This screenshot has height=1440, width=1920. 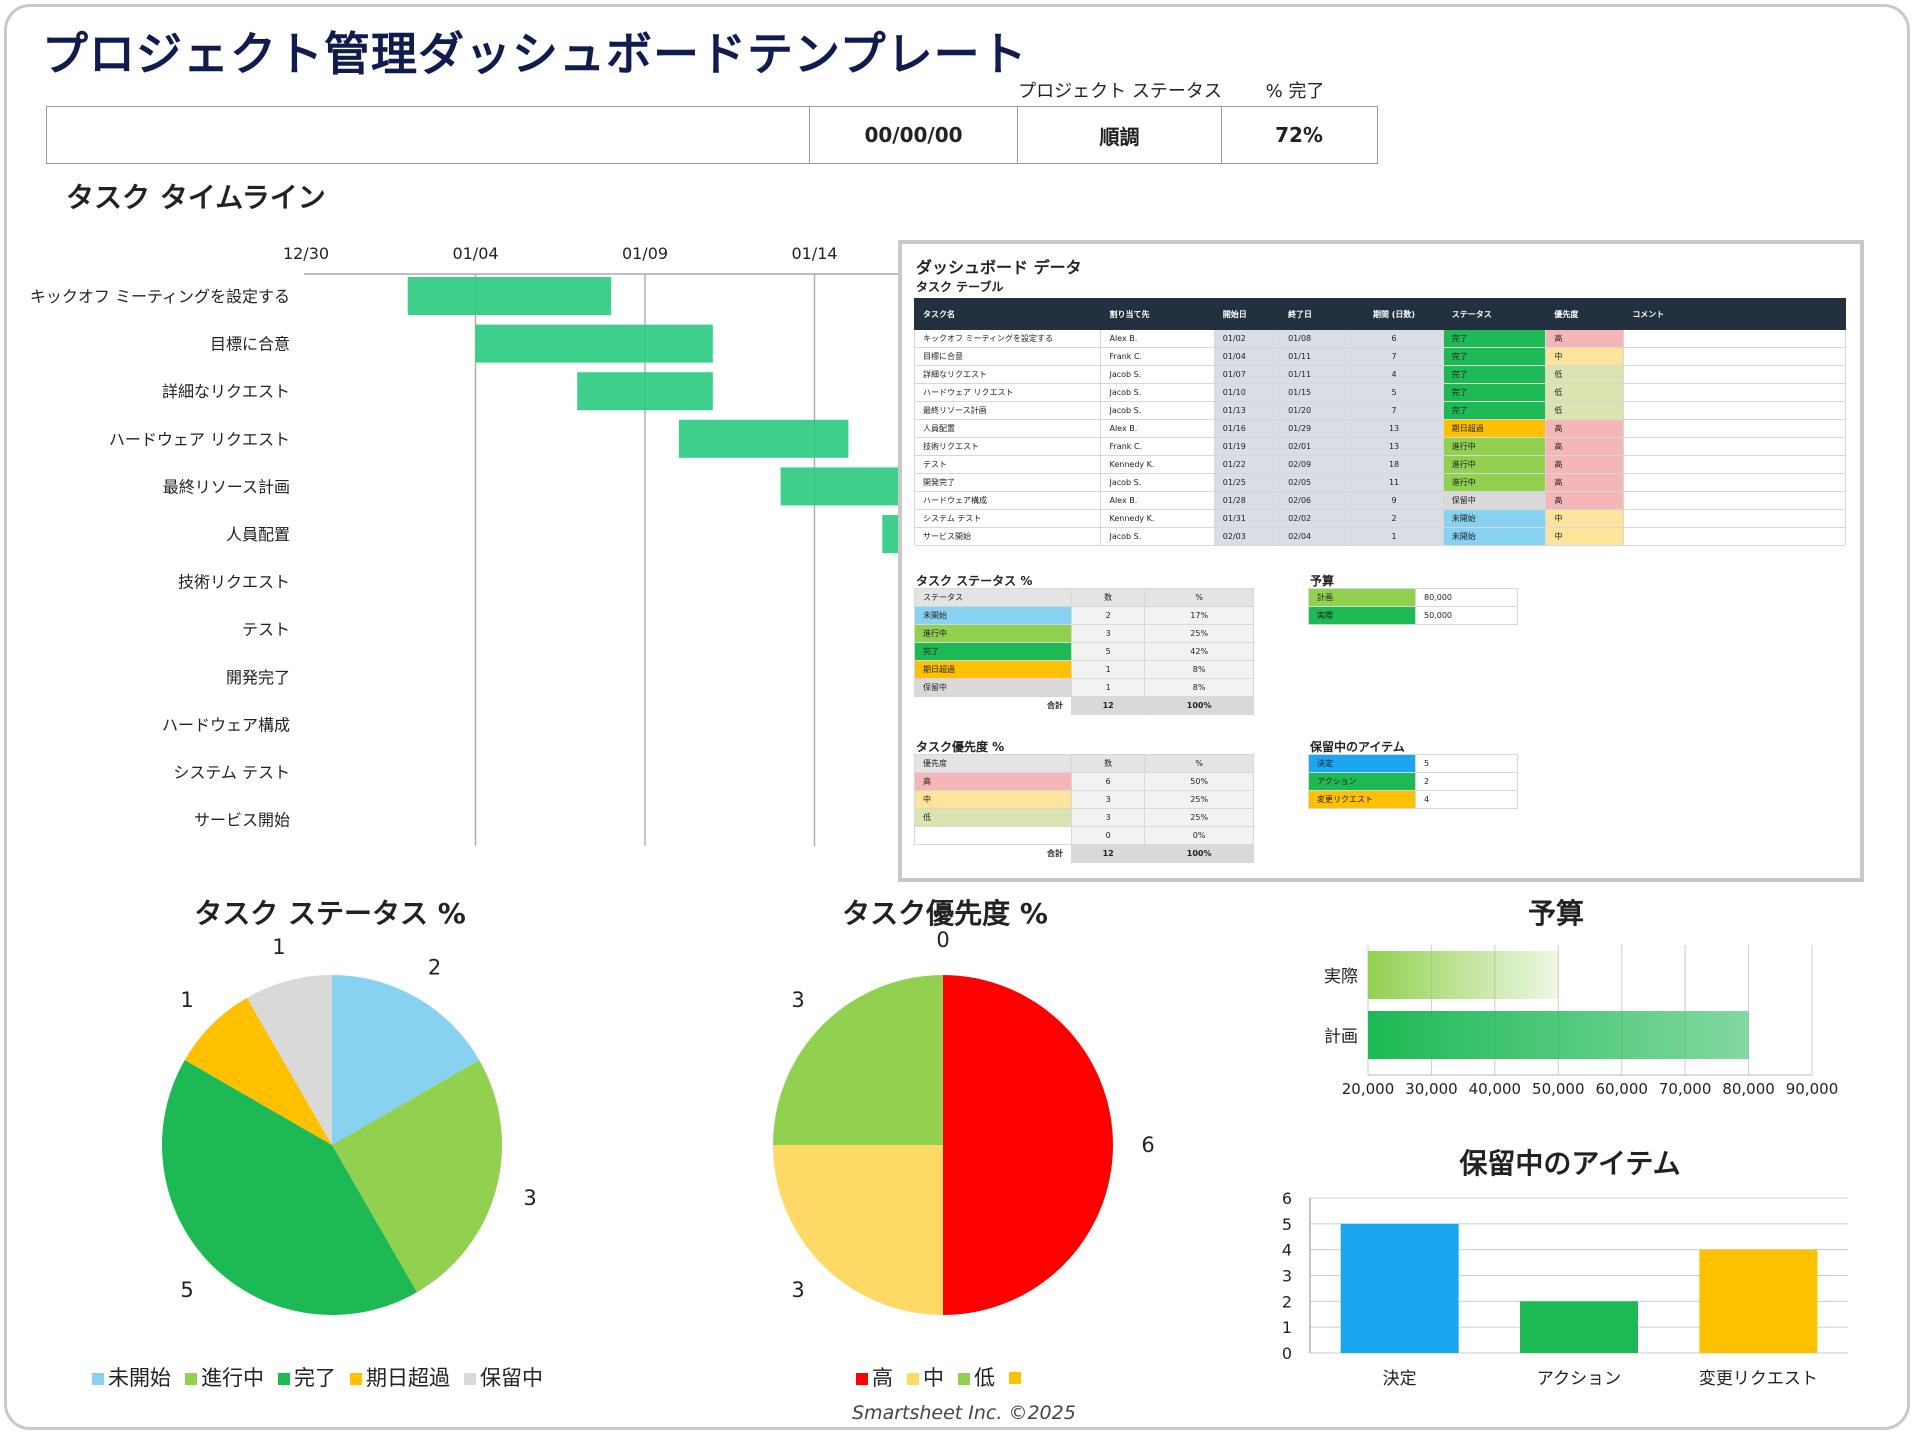 What do you see at coordinates (266, 629) in the screenshot?
I see `task-label: テスト` at bounding box center [266, 629].